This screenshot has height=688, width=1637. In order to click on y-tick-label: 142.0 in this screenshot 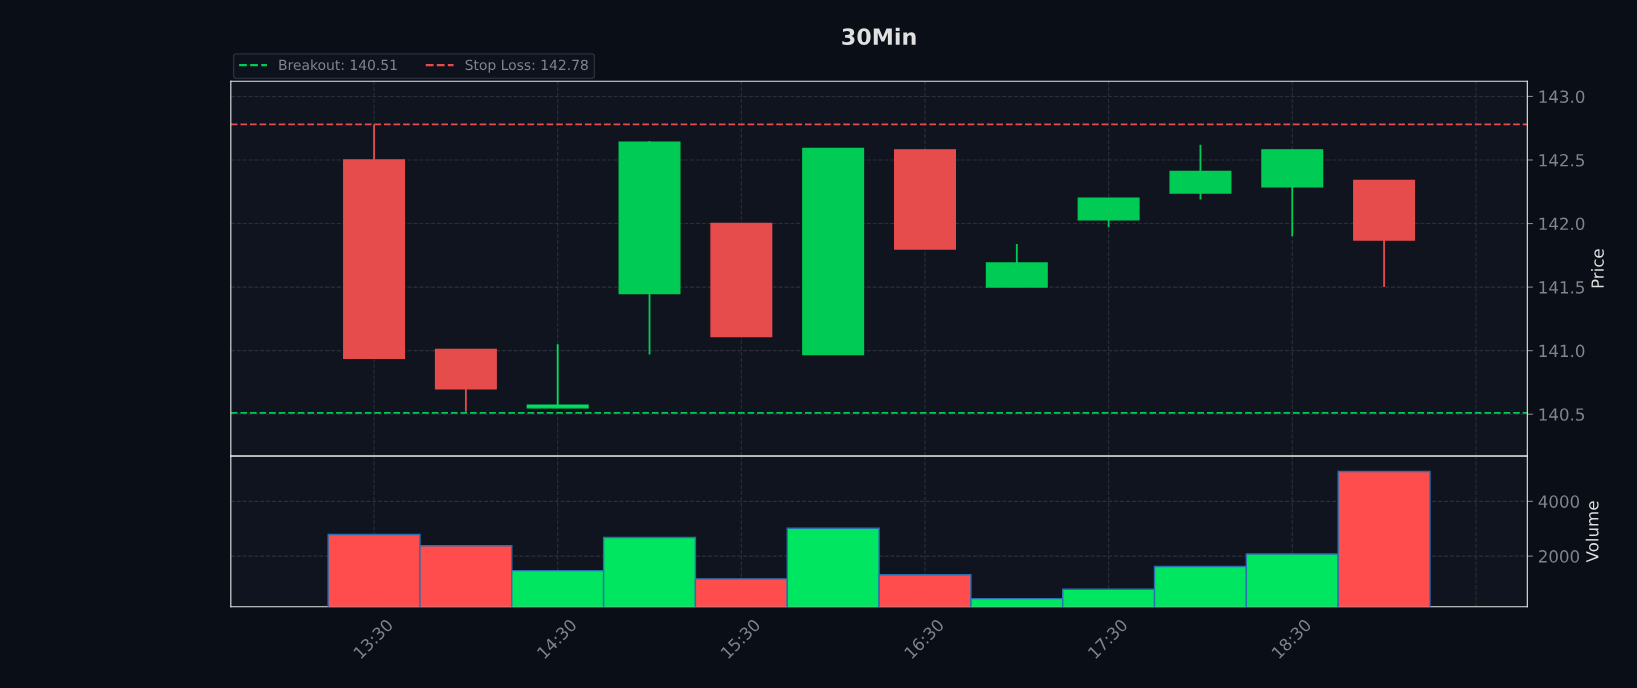, I will do `click(1562, 224)`.